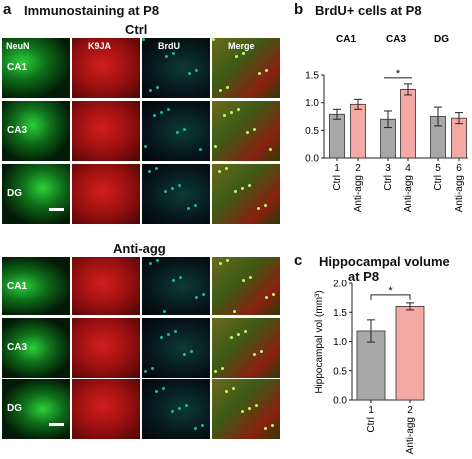 The image size is (472, 459). Describe the element at coordinates (368, 10) in the screenshot. I see `panel-b-title: BrdU+ cells at P8` at that location.